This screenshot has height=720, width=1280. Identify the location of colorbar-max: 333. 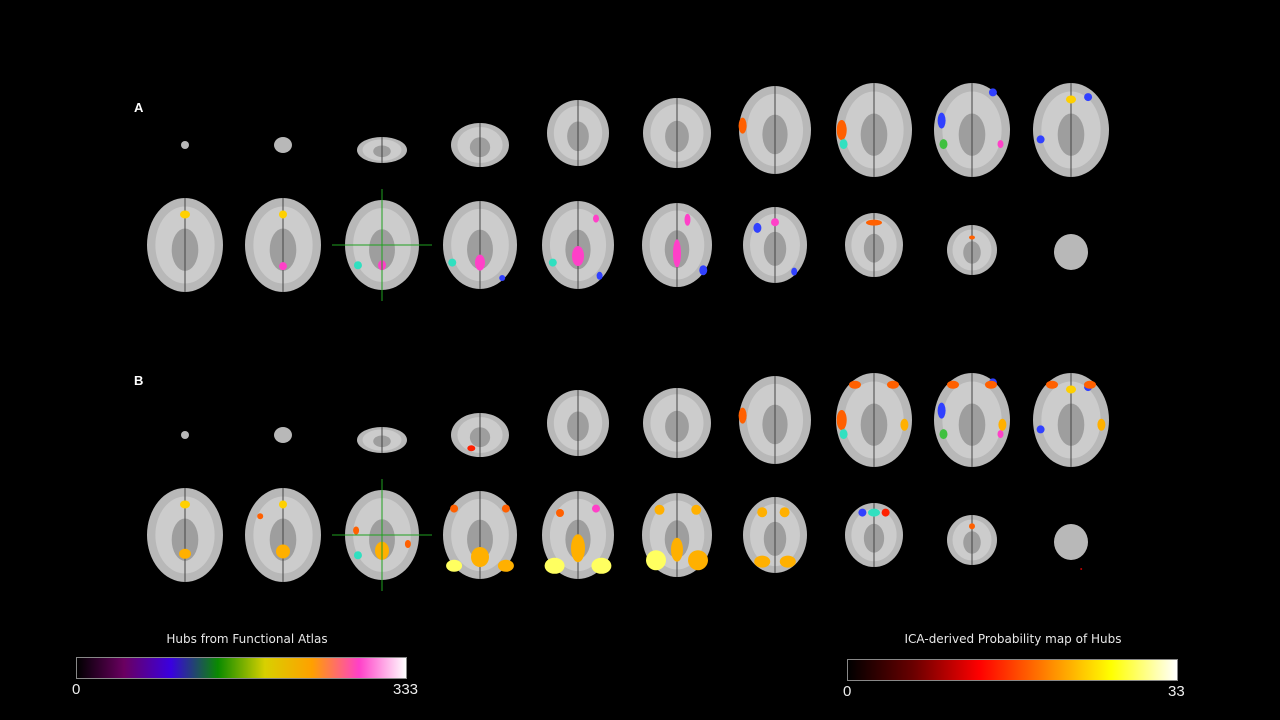
(406, 689).